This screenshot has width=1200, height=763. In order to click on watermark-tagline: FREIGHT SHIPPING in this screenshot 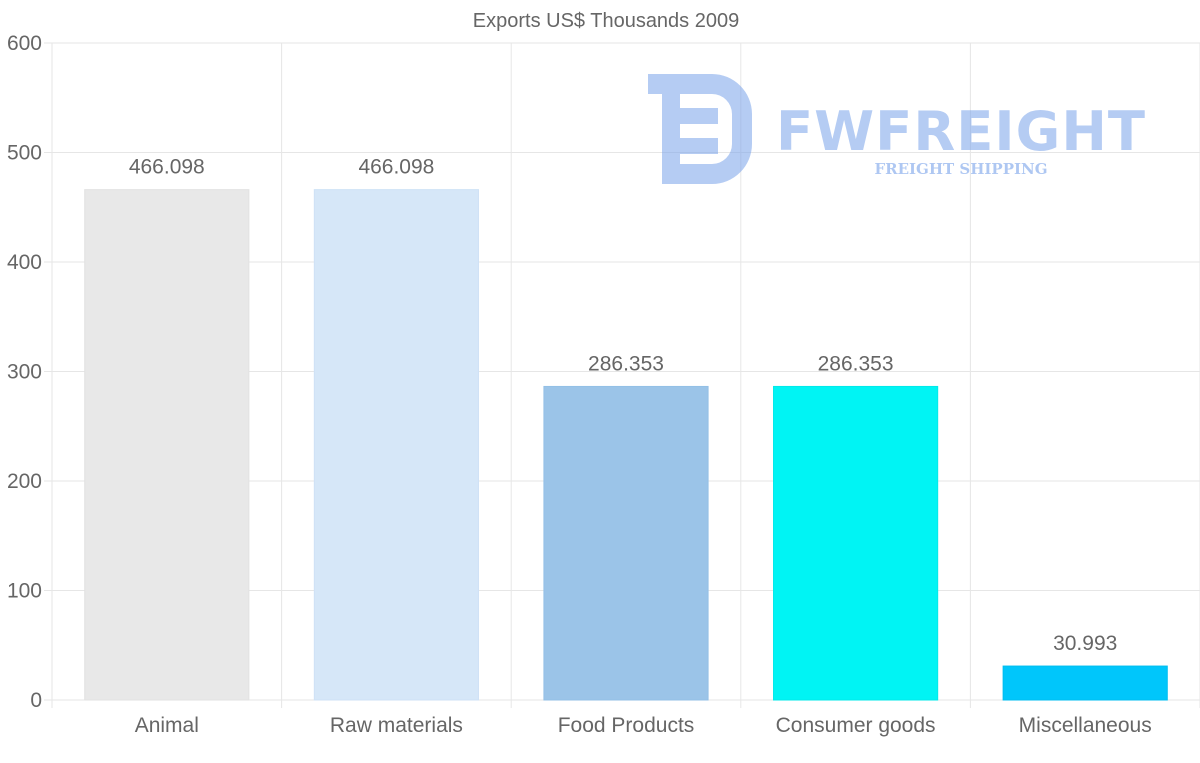, I will do `click(960, 169)`.